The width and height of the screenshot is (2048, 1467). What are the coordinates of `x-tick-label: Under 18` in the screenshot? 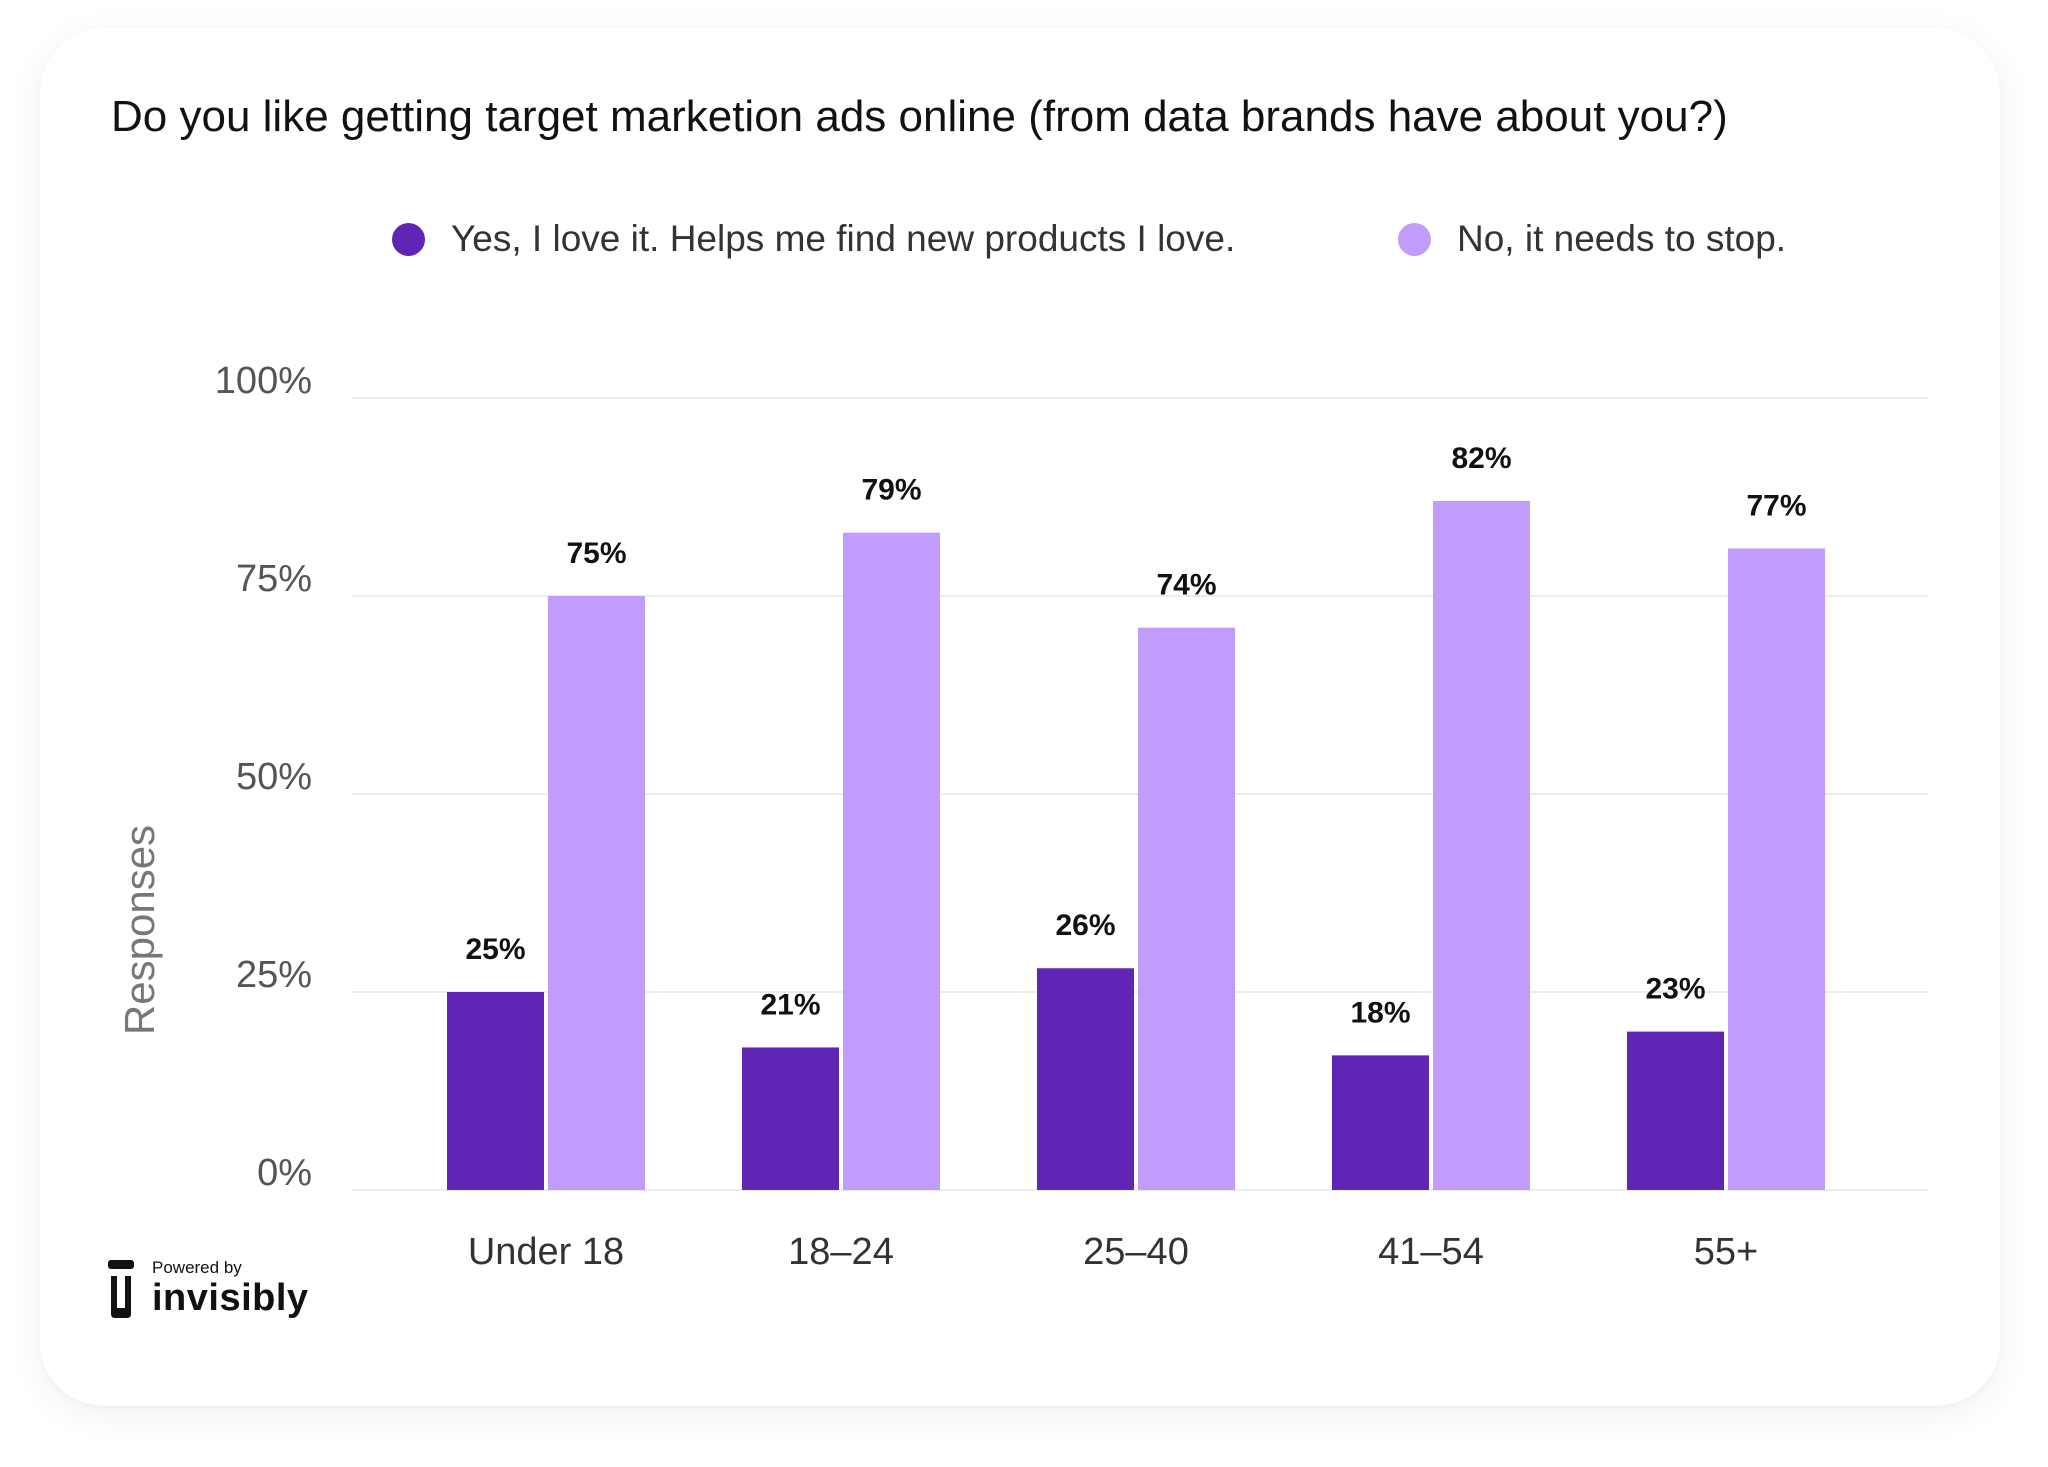 It's located at (546, 1252).